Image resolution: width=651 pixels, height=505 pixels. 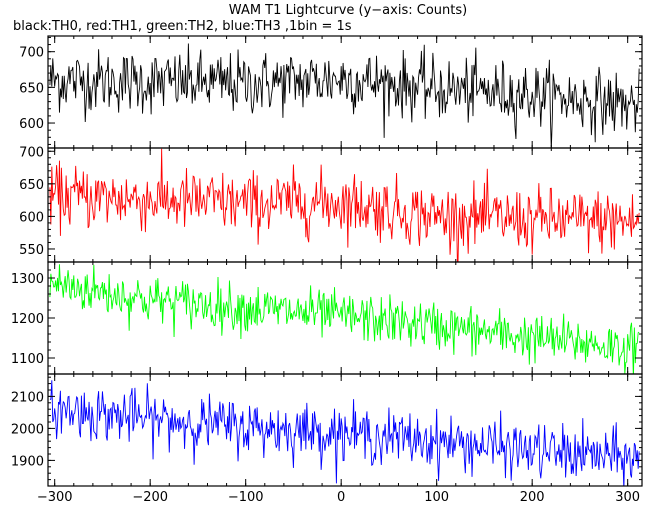 I want to click on y-tick-label: 550, so click(x=31, y=250).